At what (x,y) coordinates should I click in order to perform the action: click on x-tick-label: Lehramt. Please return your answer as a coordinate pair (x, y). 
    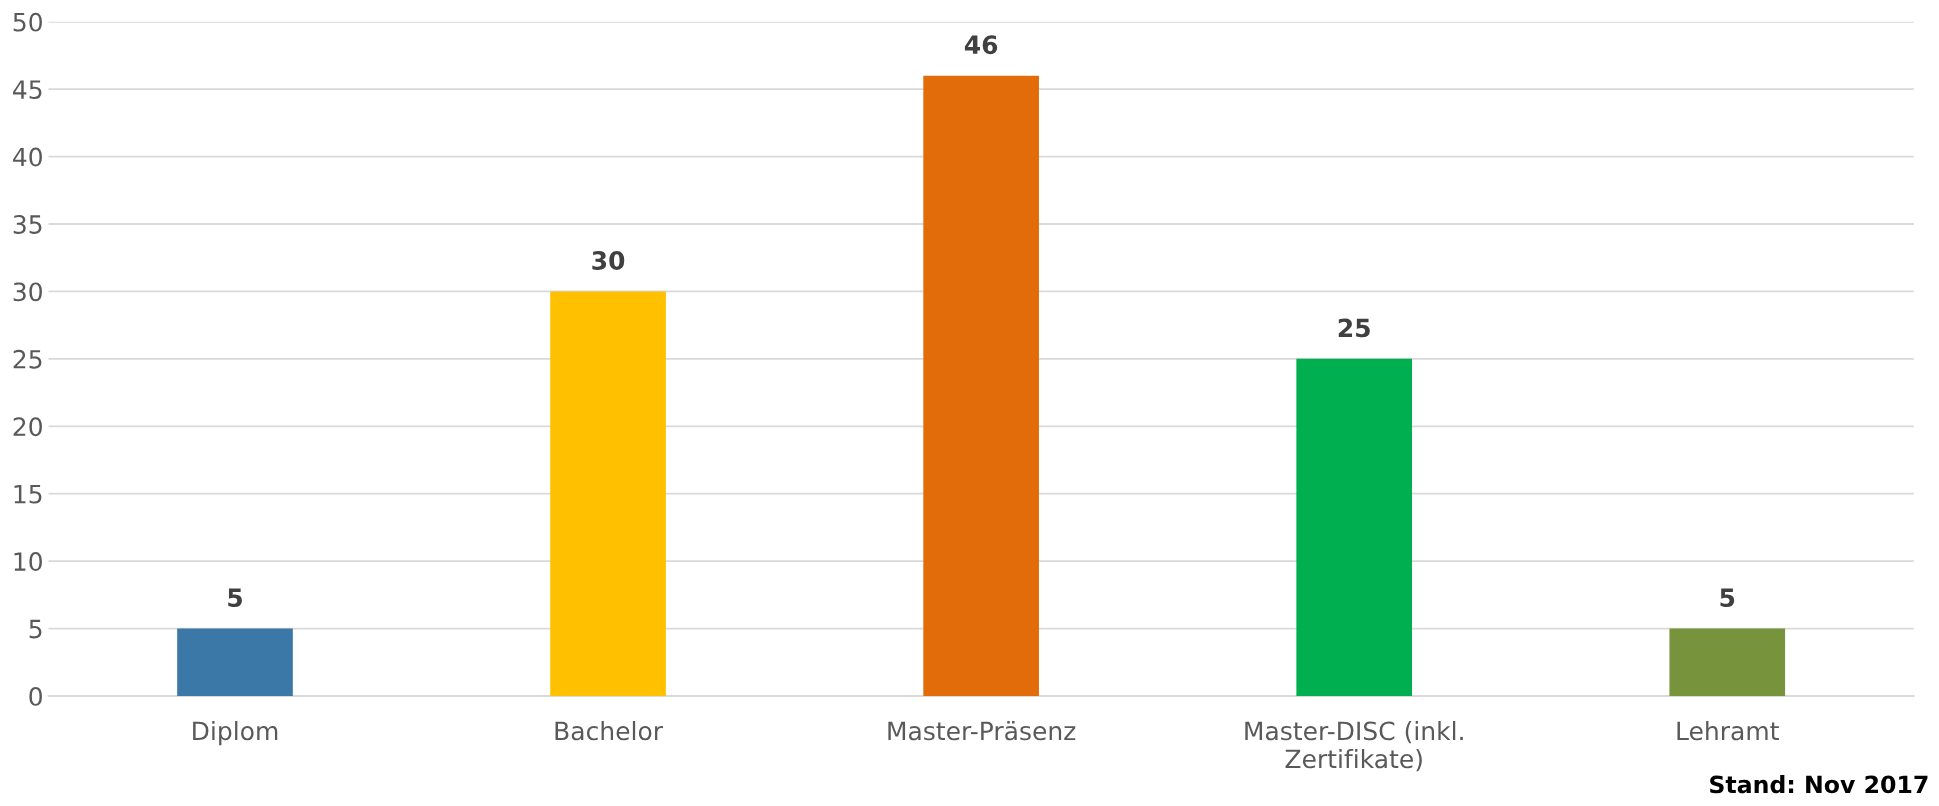
    Looking at the image, I should click on (1728, 730).